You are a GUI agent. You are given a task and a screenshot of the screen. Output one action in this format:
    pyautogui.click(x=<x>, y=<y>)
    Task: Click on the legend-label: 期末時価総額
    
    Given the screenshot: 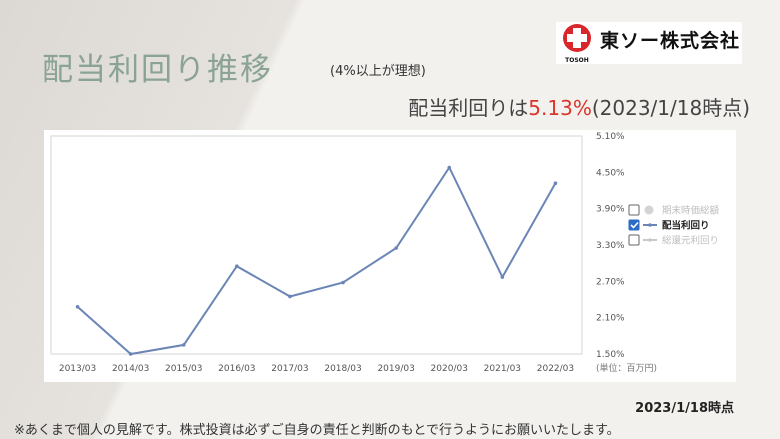 What is the action you would take?
    pyautogui.click(x=691, y=211)
    